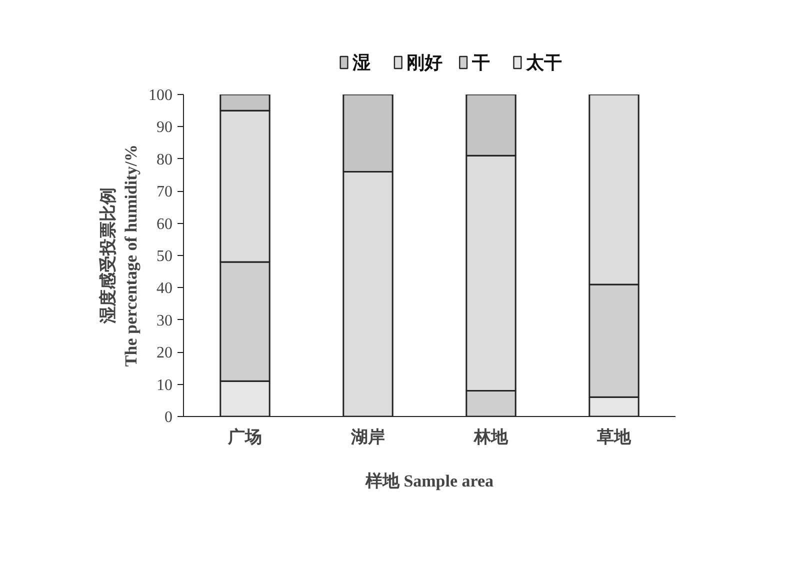 Image resolution: width=800 pixels, height=565 pixels. What do you see at coordinates (164, 192) in the screenshot?
I see `y-tick-label: 70` at bounding box center [164, 192].